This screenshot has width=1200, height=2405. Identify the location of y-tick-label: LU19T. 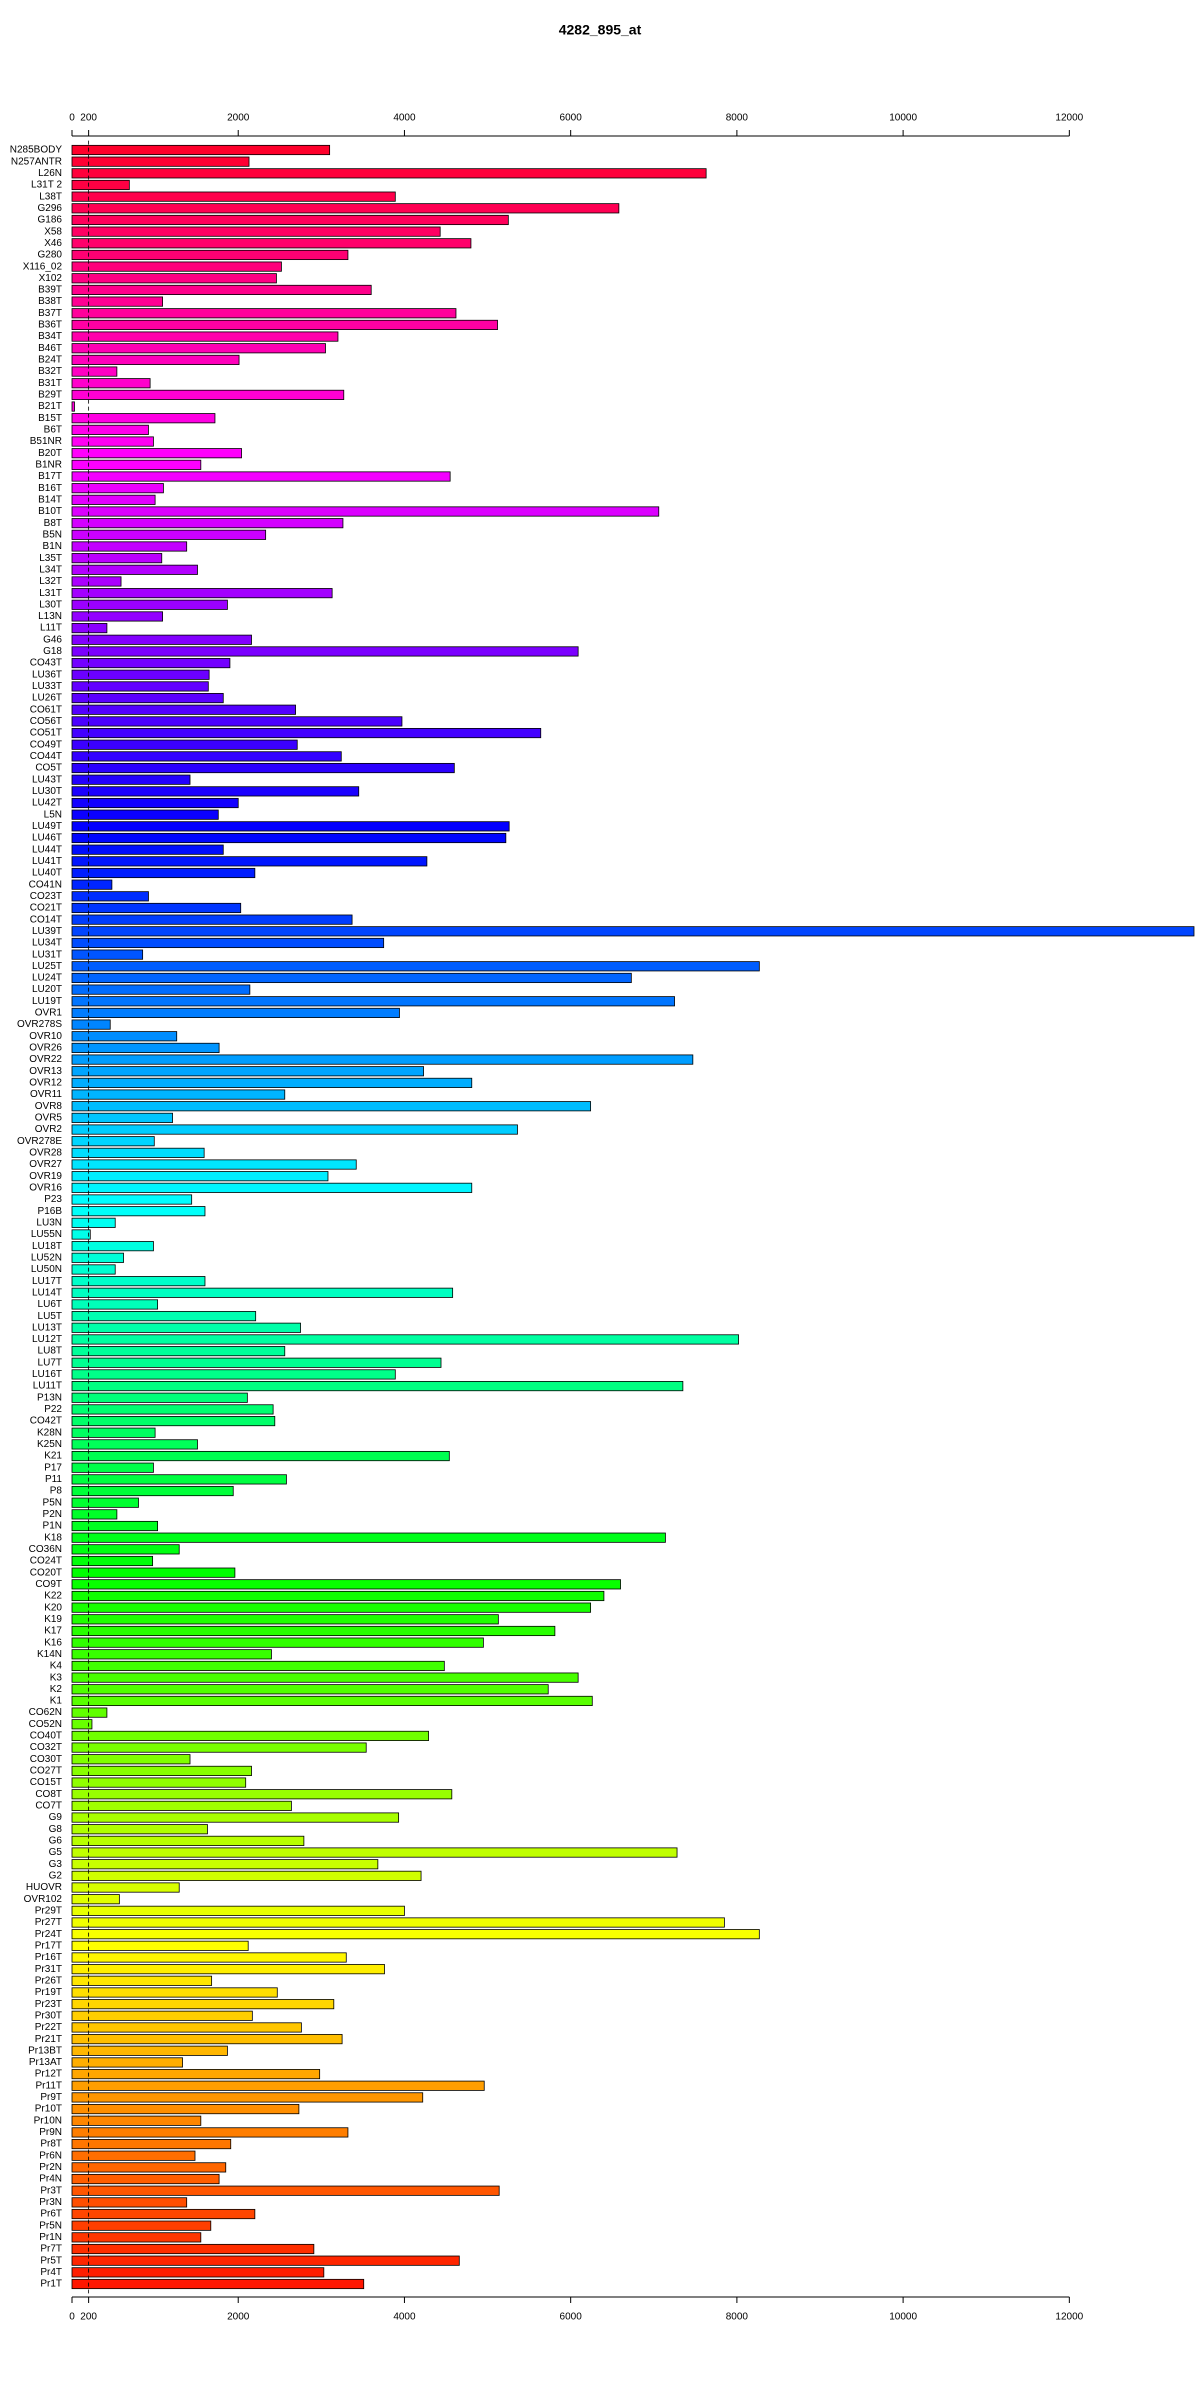
(47, 1001).